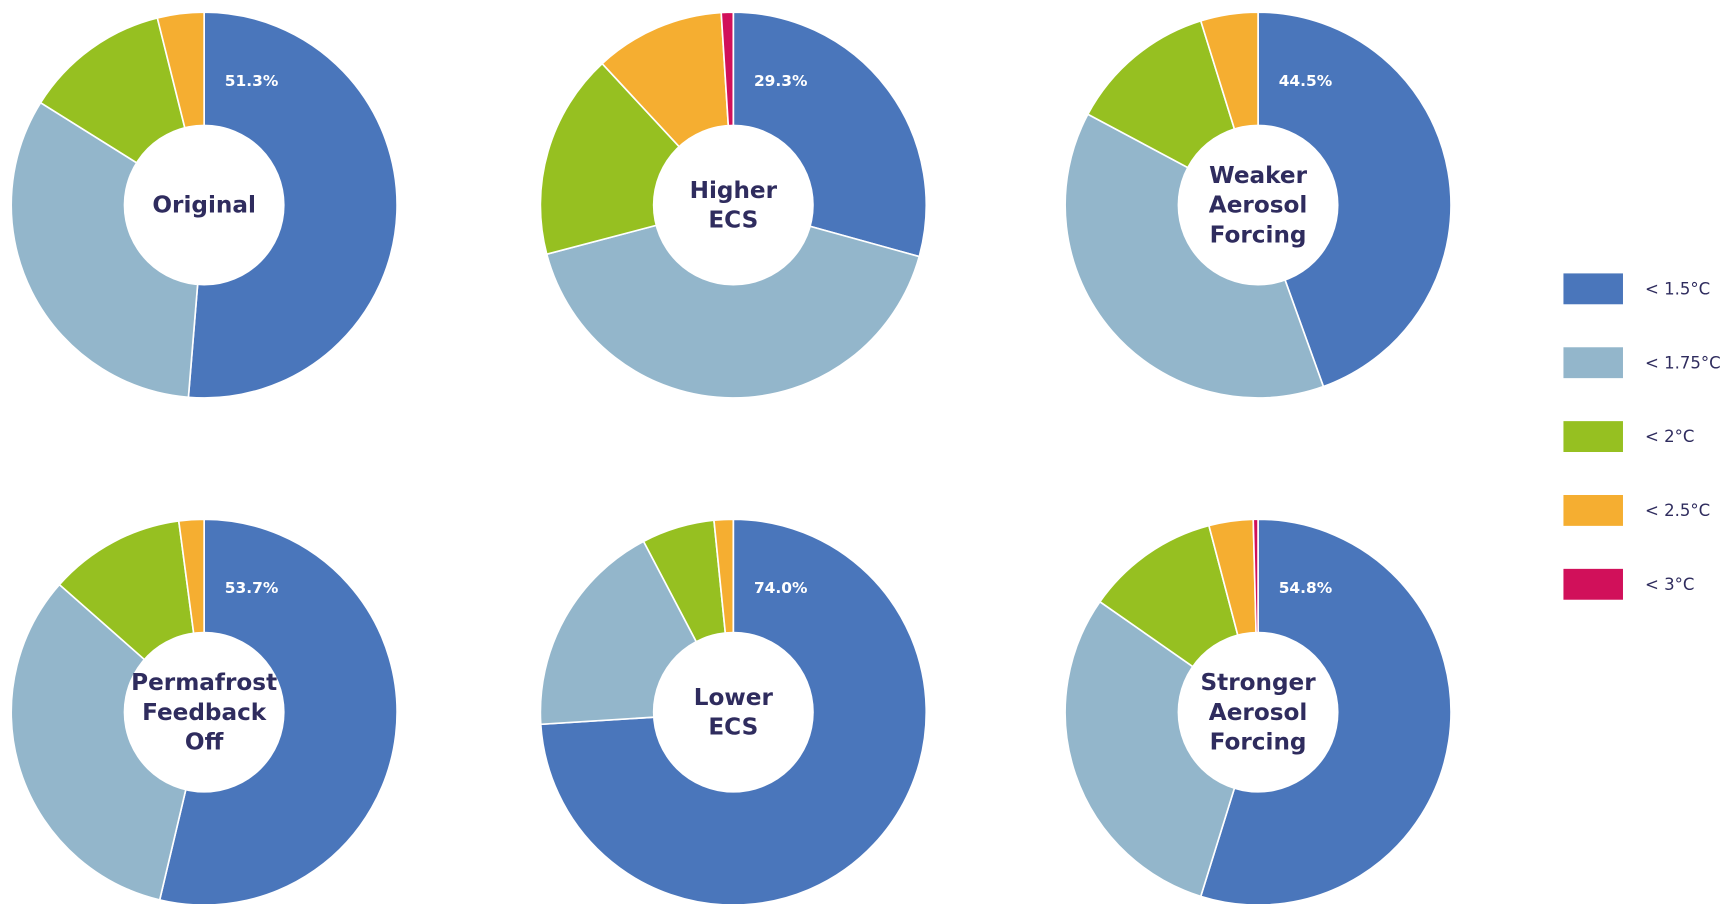 The width and height of the screenshot is (1729, 904). What do you see at coordinates (734, 191) in the screenshot?
I see `center-label: Higher` at bounding box center [734, 191].